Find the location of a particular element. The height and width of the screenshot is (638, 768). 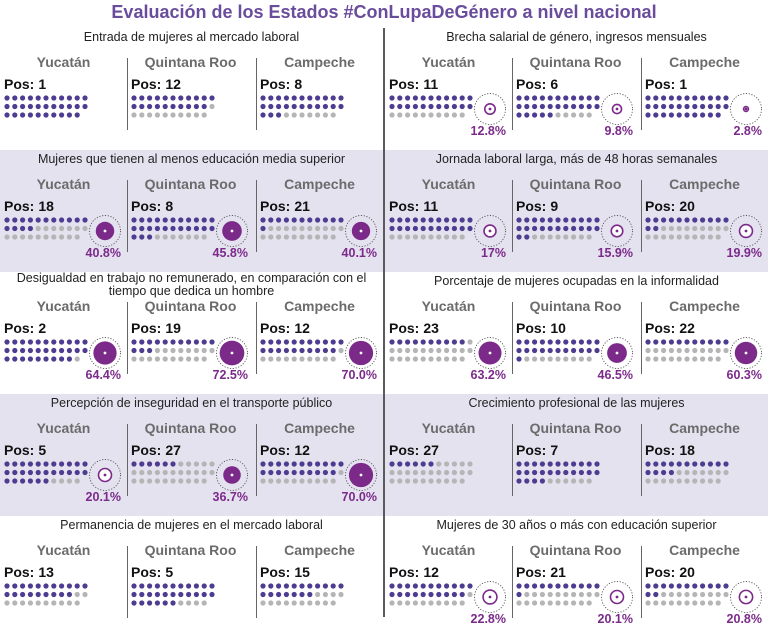

cell-divider is located at coordinates (127, 94).